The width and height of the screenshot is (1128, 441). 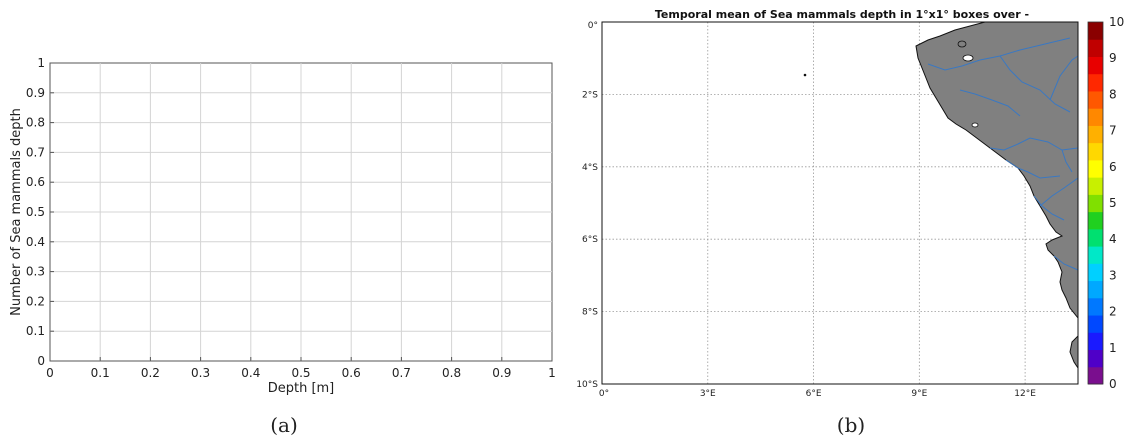 I want to click on y-tick-label: 0.5, so click(x=35, y=212).